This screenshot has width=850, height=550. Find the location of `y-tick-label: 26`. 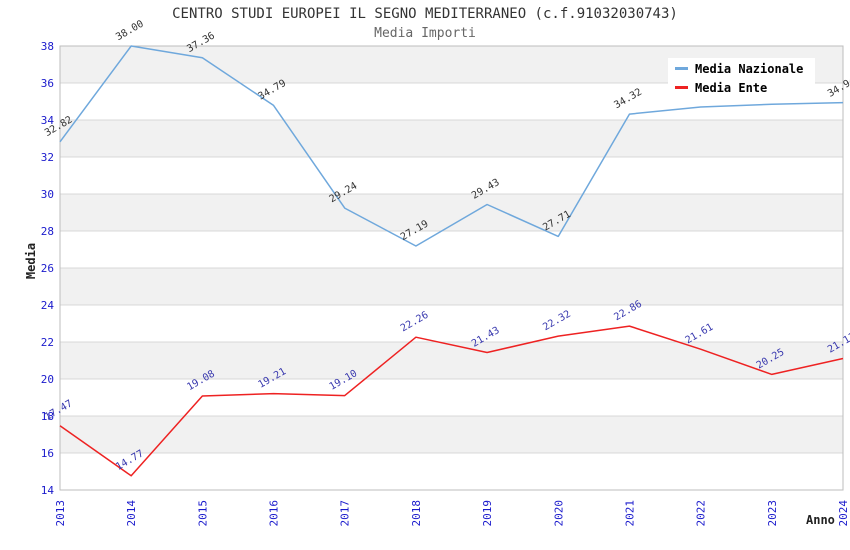

y-tick-label: 26 is located at coordinates (47, 268).